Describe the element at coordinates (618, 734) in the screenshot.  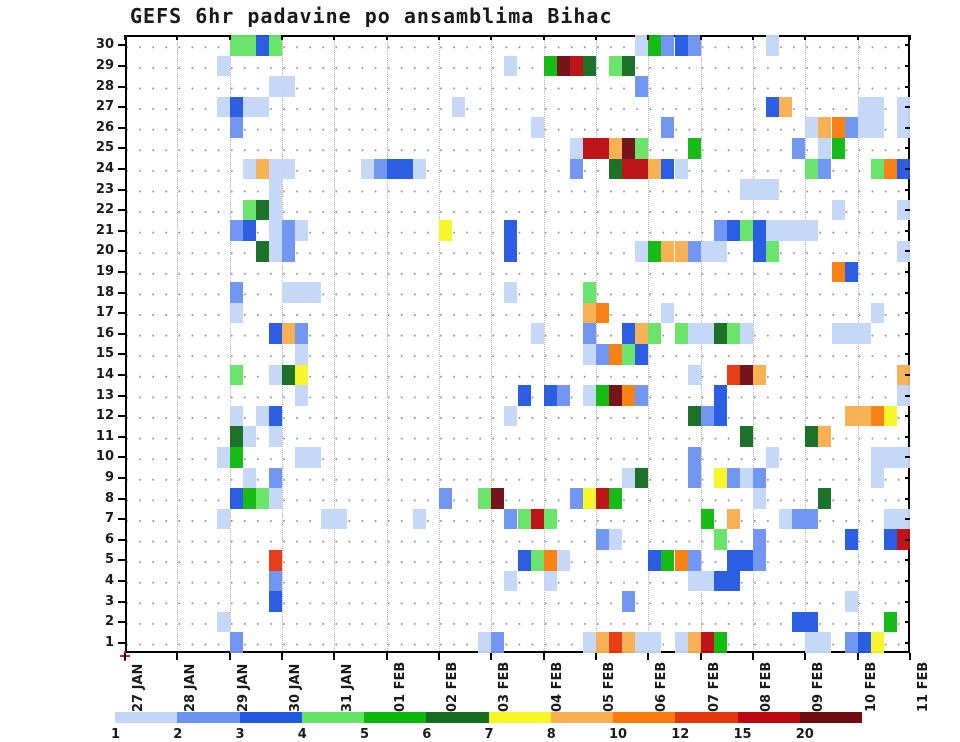
I see `colorbar-label: 10` at that location.